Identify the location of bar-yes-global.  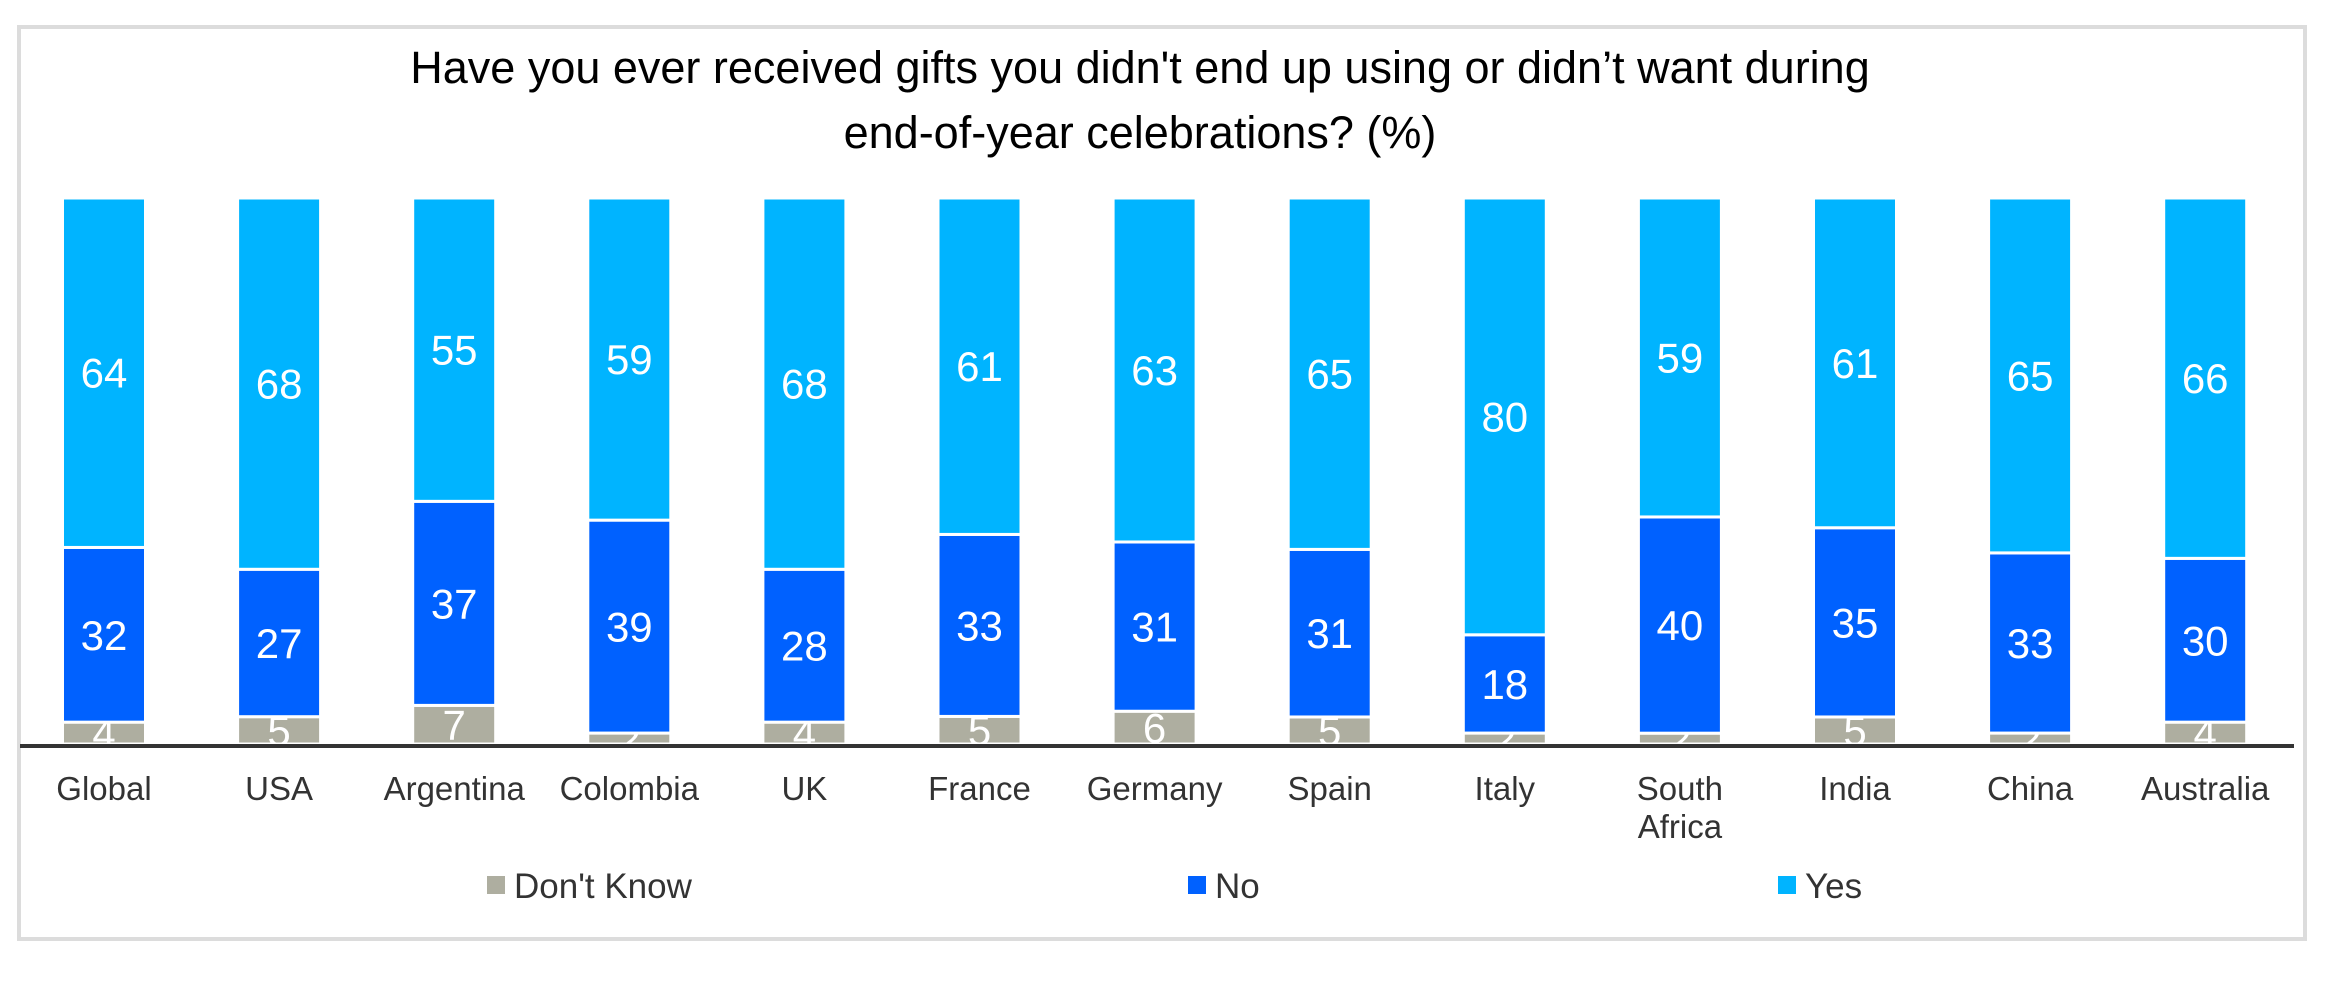
(104, 372).